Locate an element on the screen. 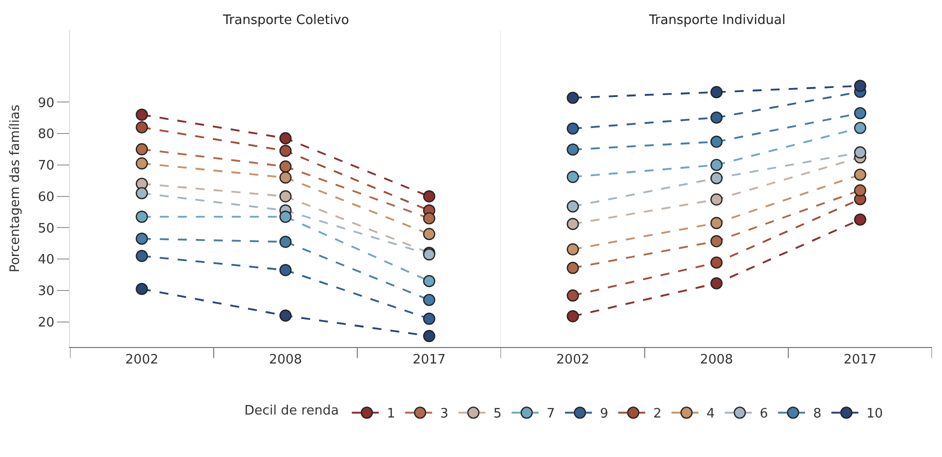  legend-label: 10 is located at coordinates (874, 414).